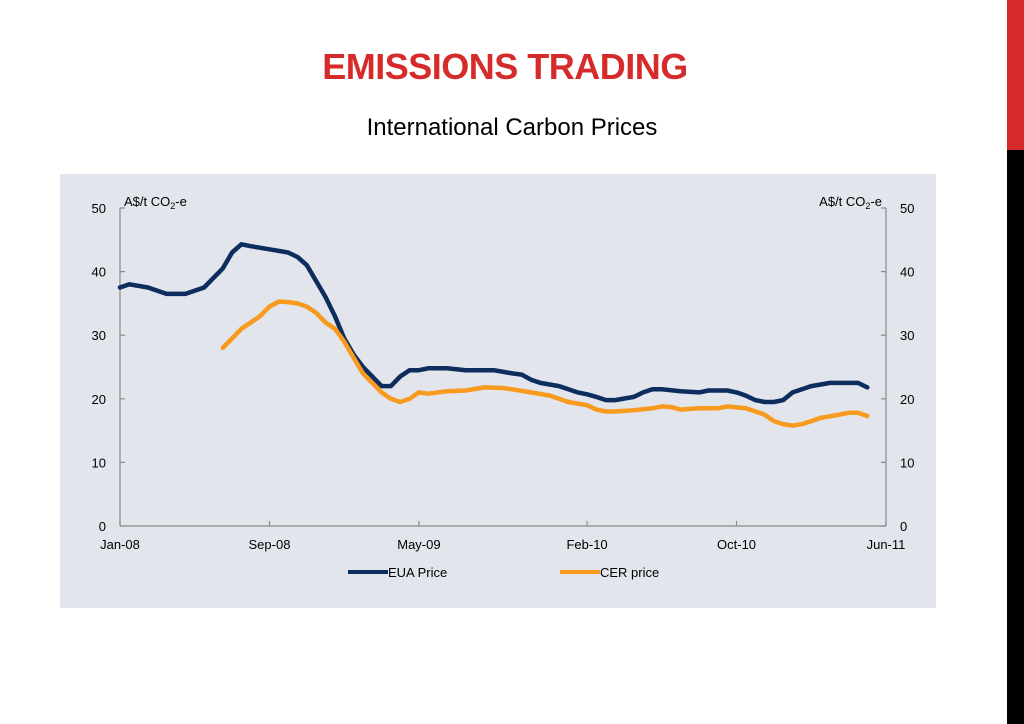  What do you see at coordinates (99, 272) in the screenshot?
I see `y-tick-label-left: 40` at bounding box center [99, 272].